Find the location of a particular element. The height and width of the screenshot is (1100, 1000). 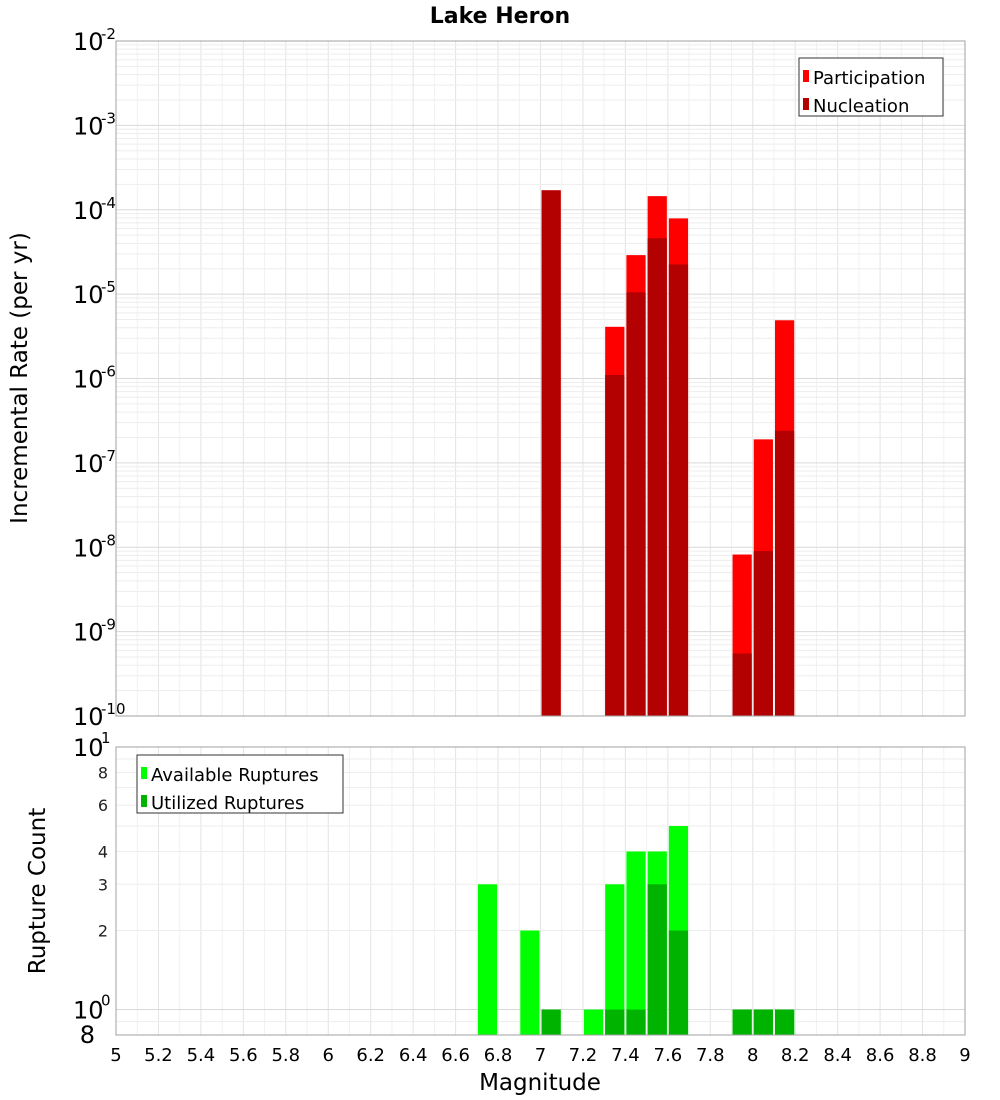

x-axis-label: Magnitude is located at coordinates (540, 1083).